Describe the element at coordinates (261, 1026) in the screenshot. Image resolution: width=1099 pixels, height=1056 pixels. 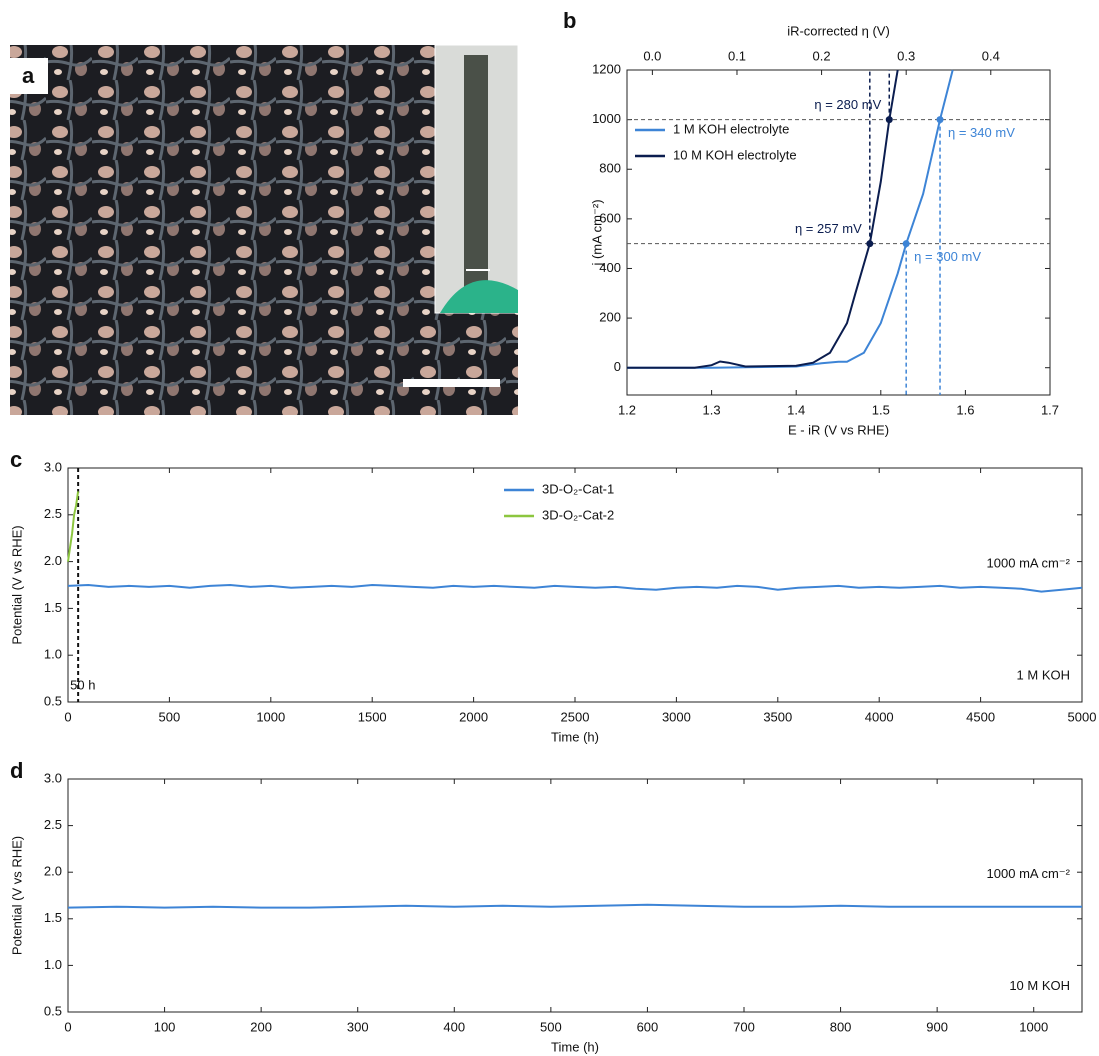
I see `x-tick-label: 200` at that location.